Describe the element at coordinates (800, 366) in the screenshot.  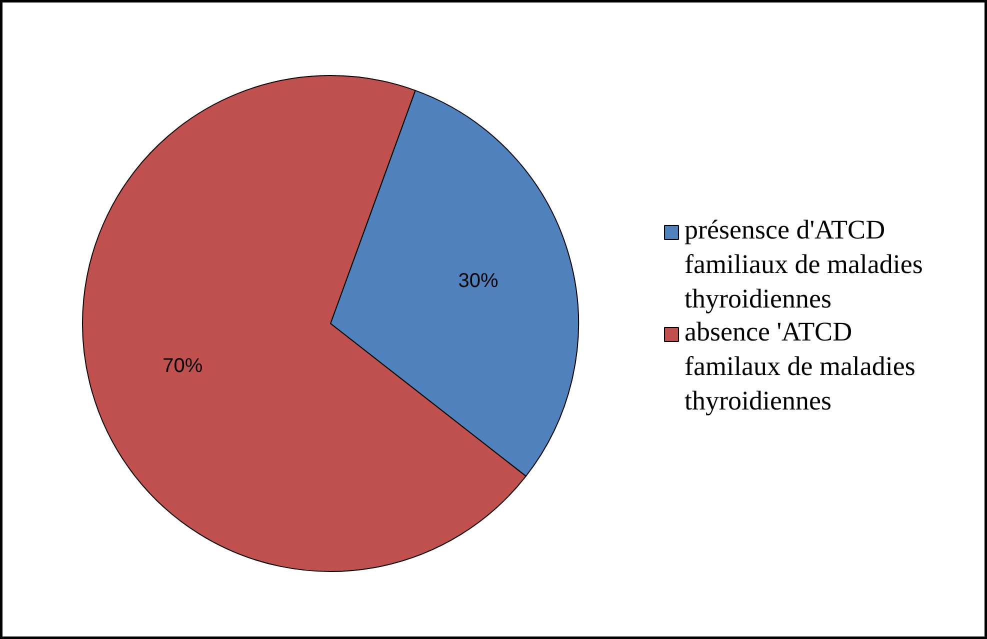
I see `legend-label: absence 'ATCD familaux de maladies thyroidiennes` at that location.